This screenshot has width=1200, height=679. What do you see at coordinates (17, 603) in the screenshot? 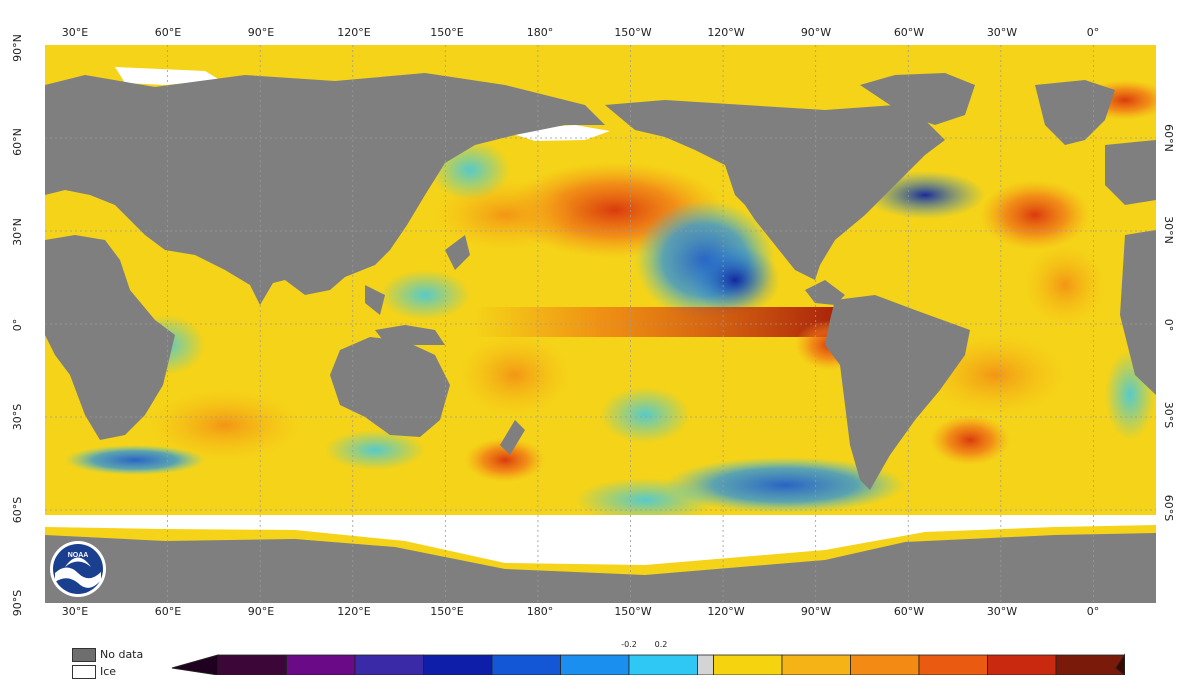
I see `lat-label-90s-left: 90°S` at bounding box center [17, 603].